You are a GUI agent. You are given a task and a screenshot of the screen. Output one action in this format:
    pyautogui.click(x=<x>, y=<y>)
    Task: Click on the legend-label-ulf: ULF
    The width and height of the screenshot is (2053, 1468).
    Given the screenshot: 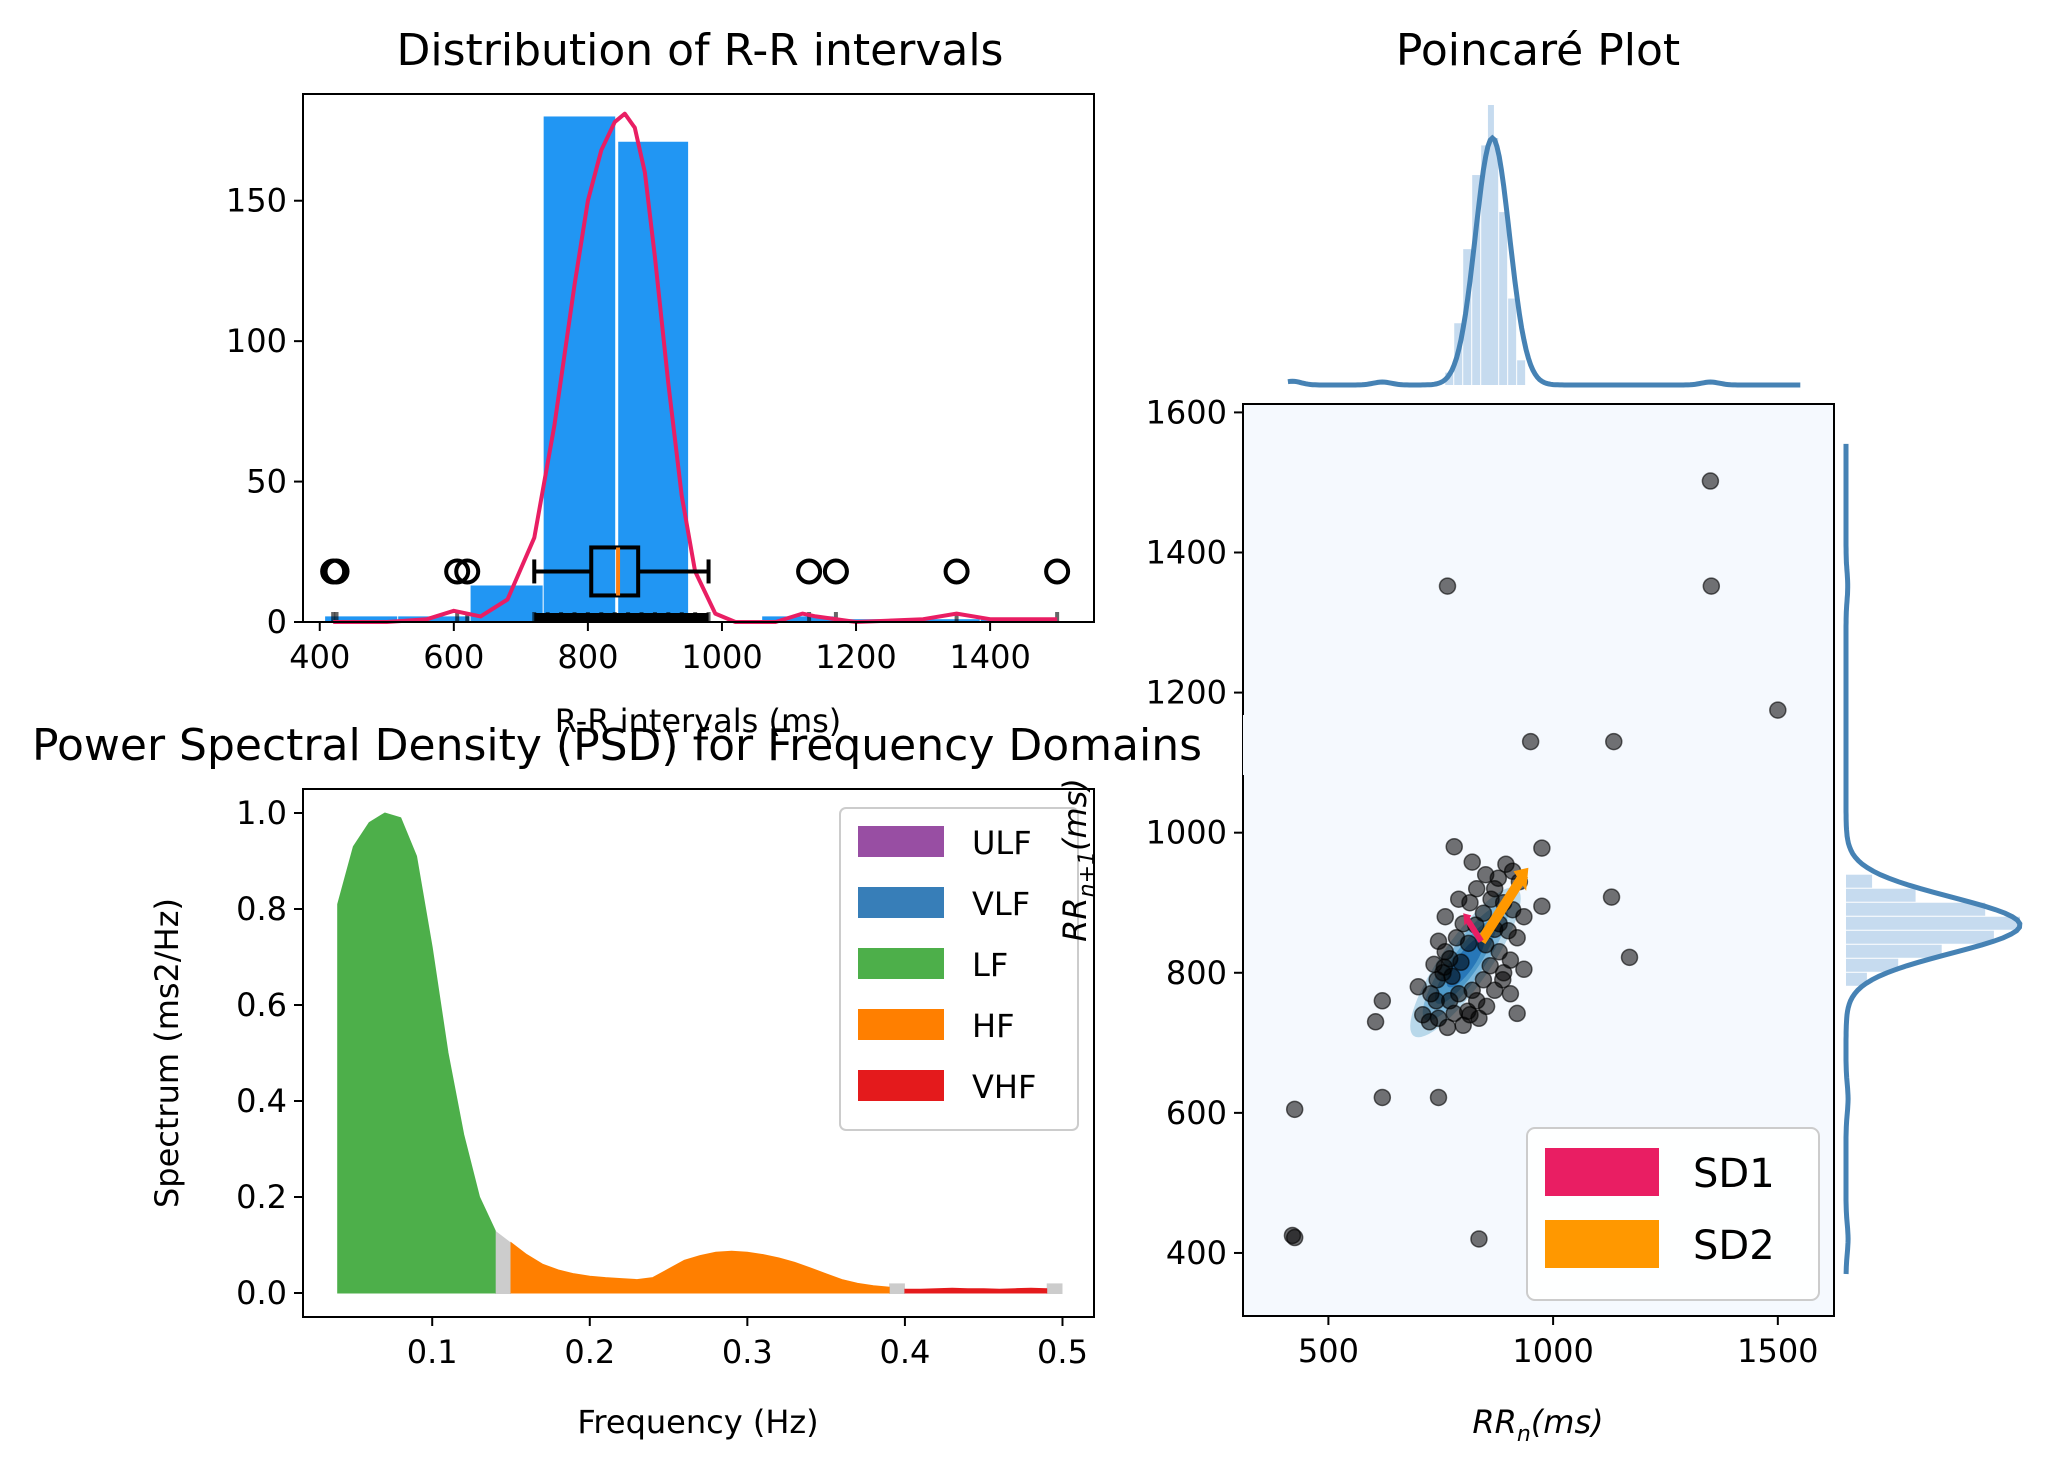 What is the action you would take?
    pyautogui.click(x=1002, y=843)
    